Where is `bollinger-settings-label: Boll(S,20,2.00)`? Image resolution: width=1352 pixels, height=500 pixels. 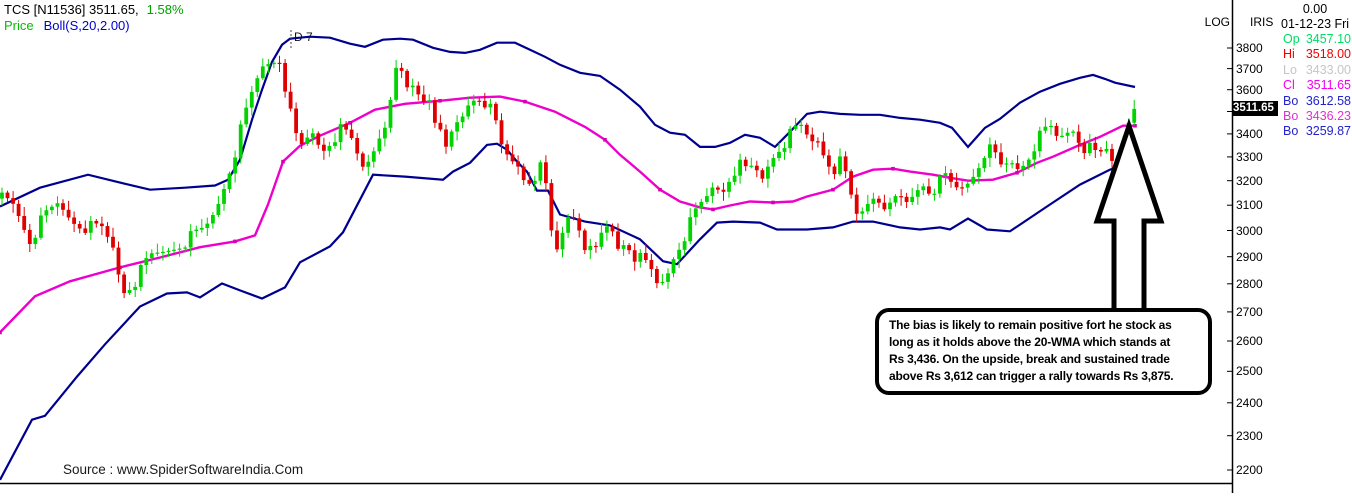 bollinger-settings-label: Boll(S,20,2.00) is located at coordinates (86, 25).